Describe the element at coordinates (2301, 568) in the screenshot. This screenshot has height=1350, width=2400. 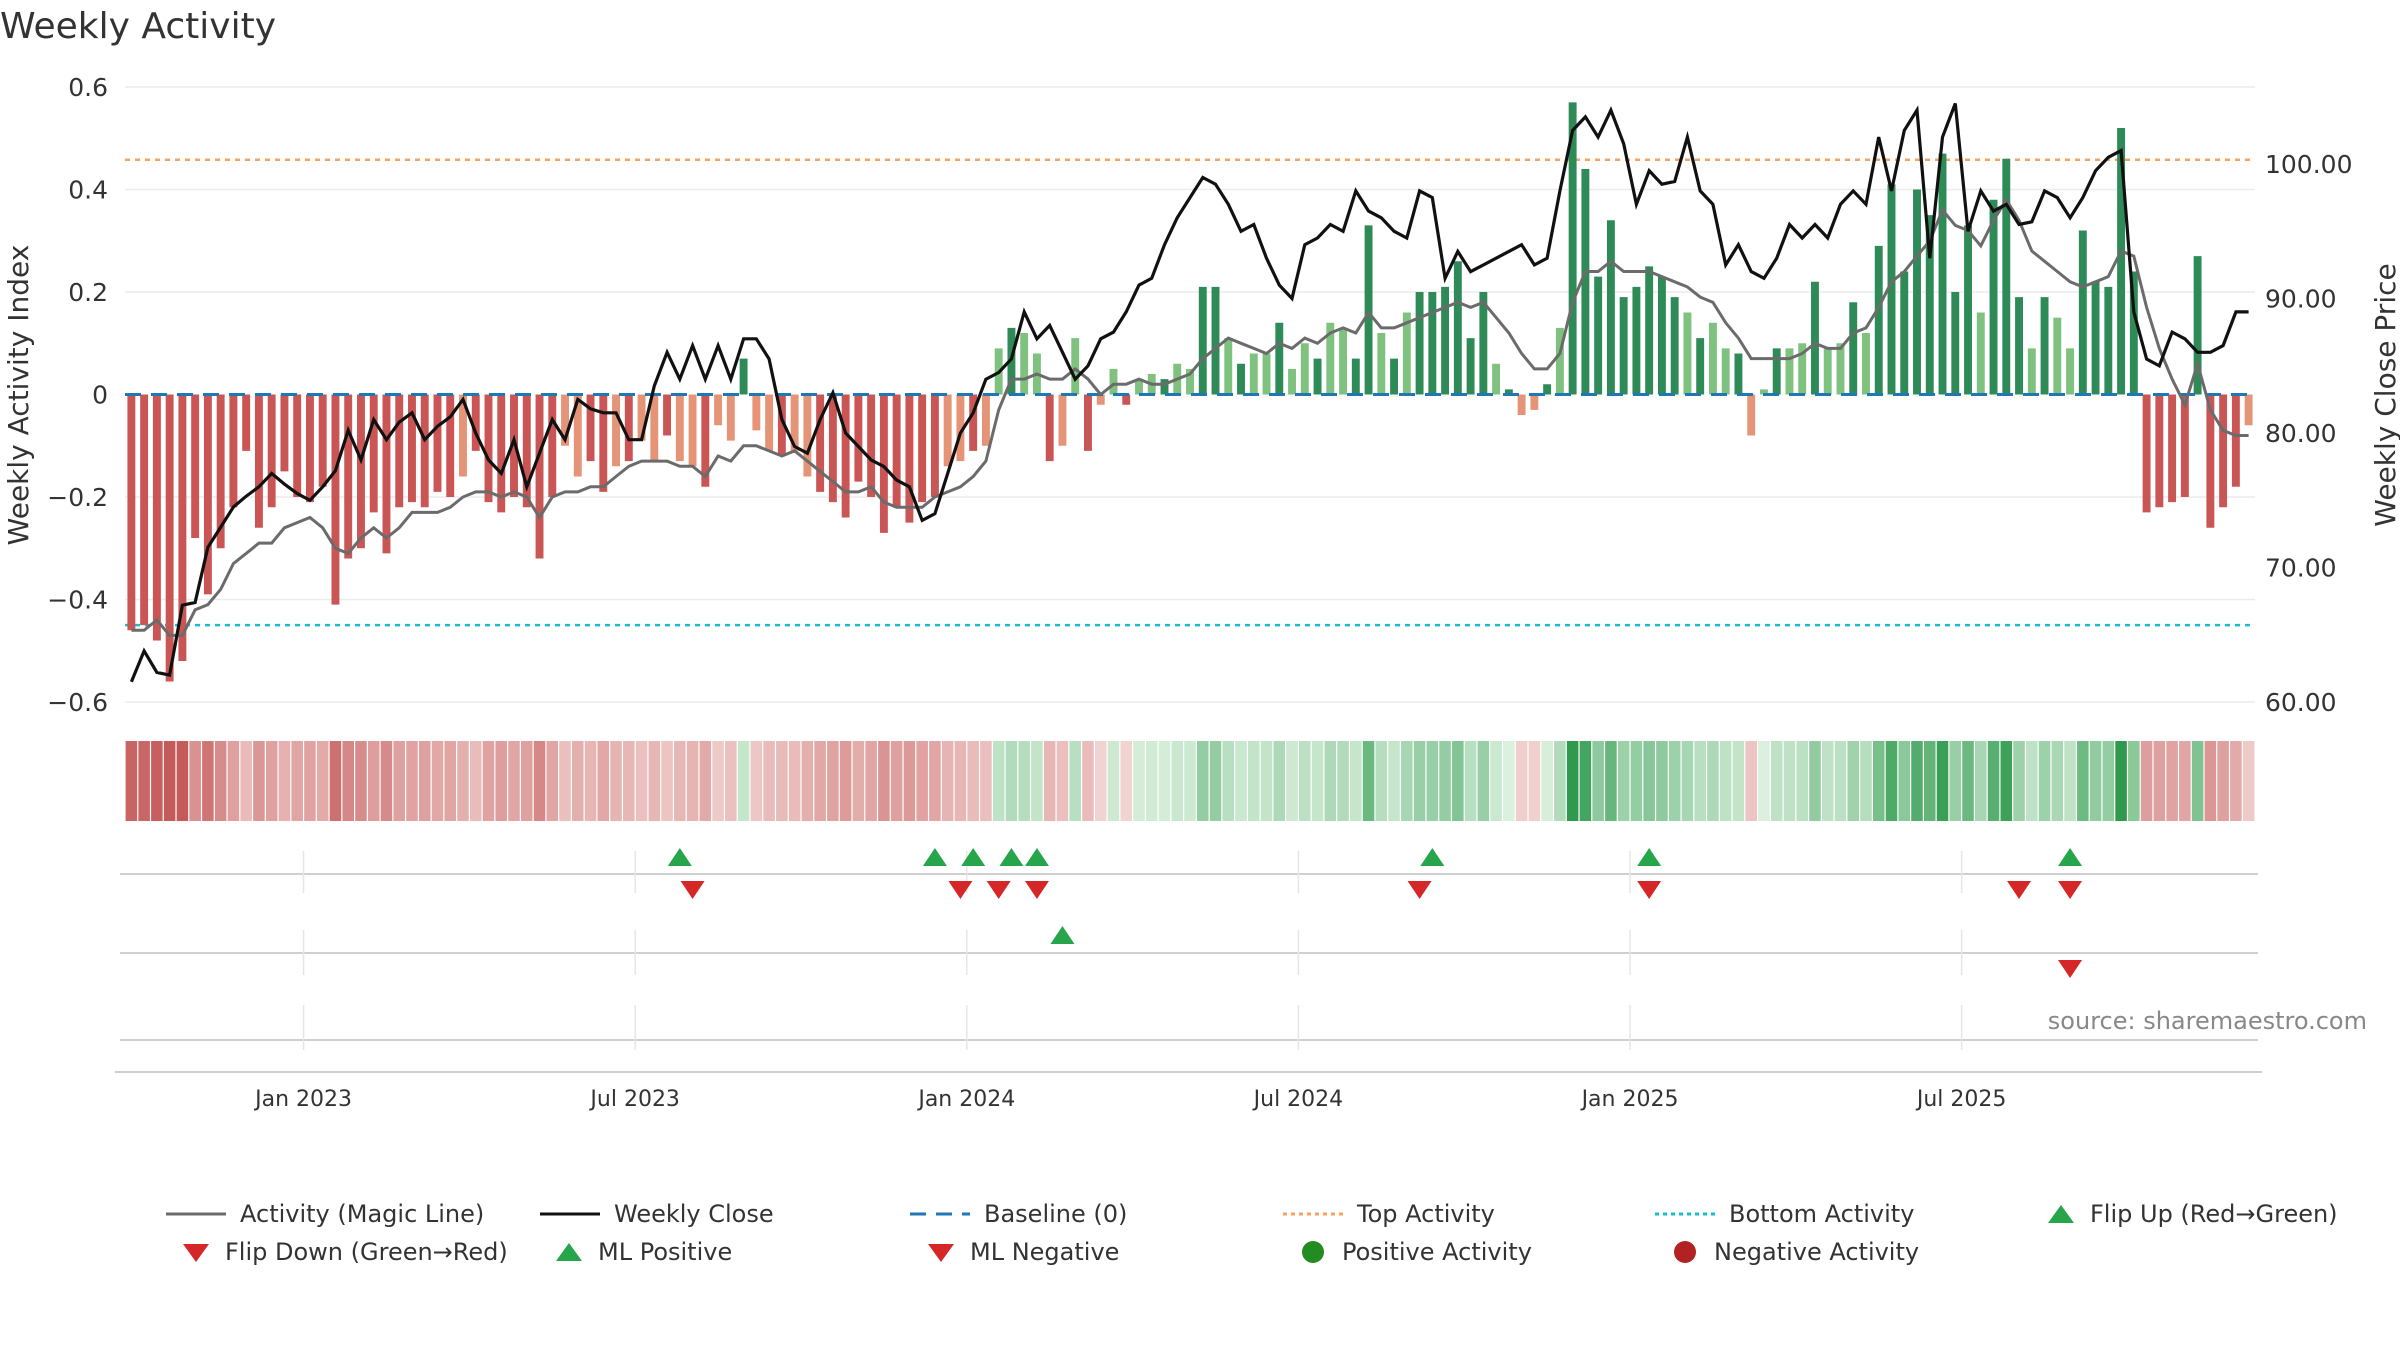
I see `y-right-tick-label: 70.00` at that location.